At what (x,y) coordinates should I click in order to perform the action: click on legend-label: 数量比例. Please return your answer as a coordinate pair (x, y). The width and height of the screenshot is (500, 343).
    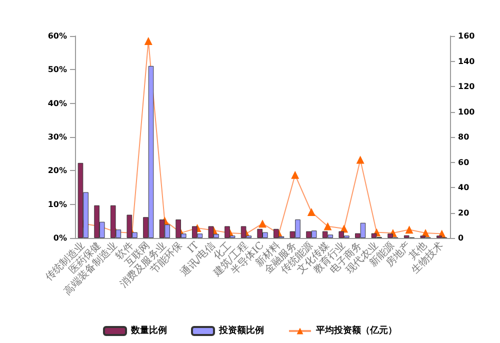
    Looking at the image, I should click on (148, 330).